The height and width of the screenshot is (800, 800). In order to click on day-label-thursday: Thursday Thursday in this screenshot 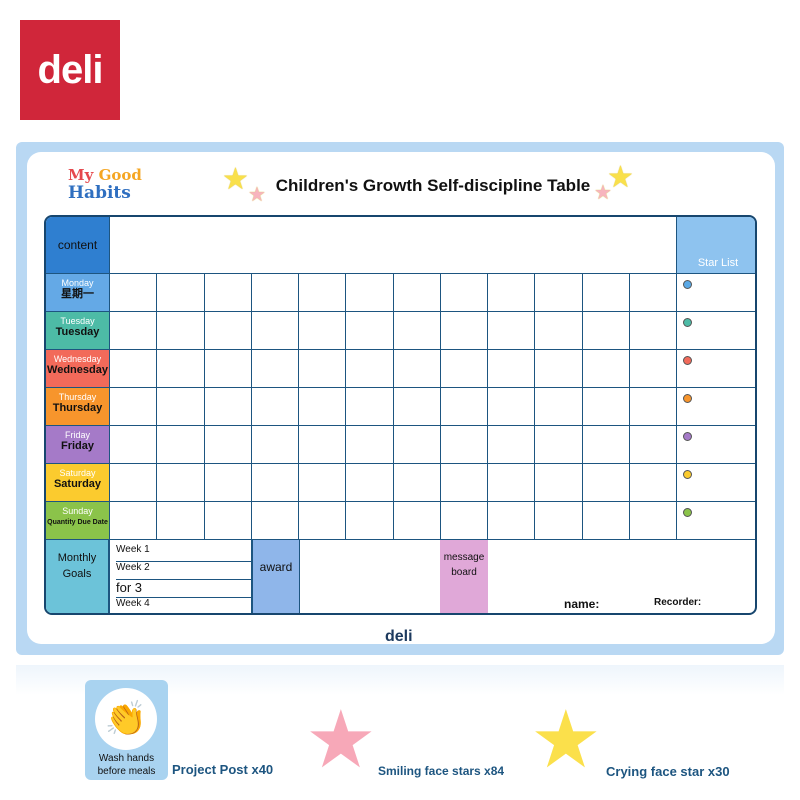, I will do `click(78, 407)`.